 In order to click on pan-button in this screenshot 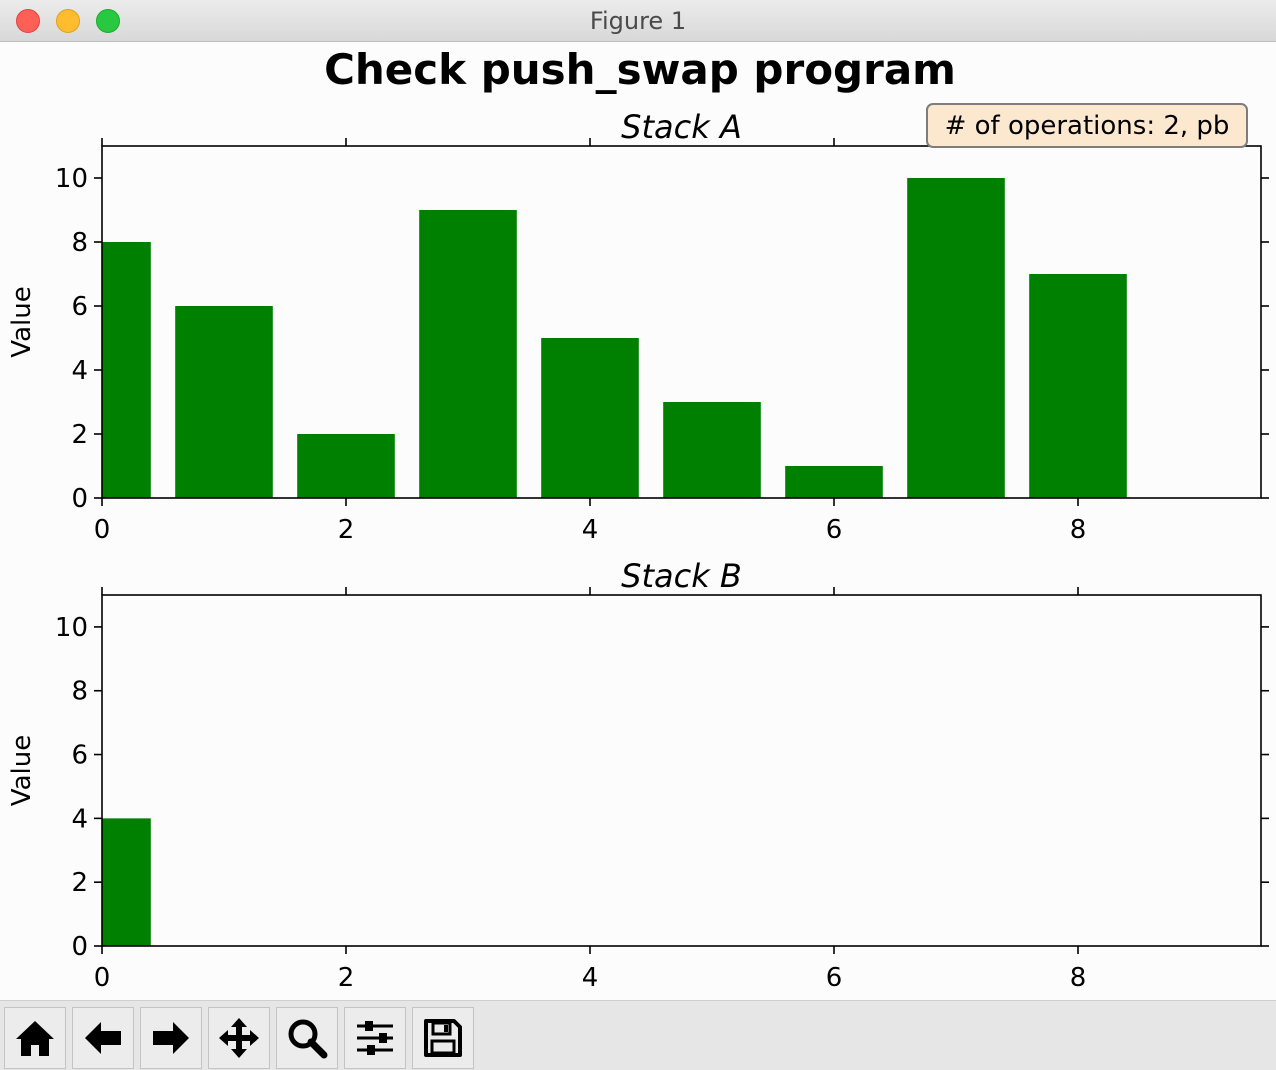, I will do `click(239, 1038)`.